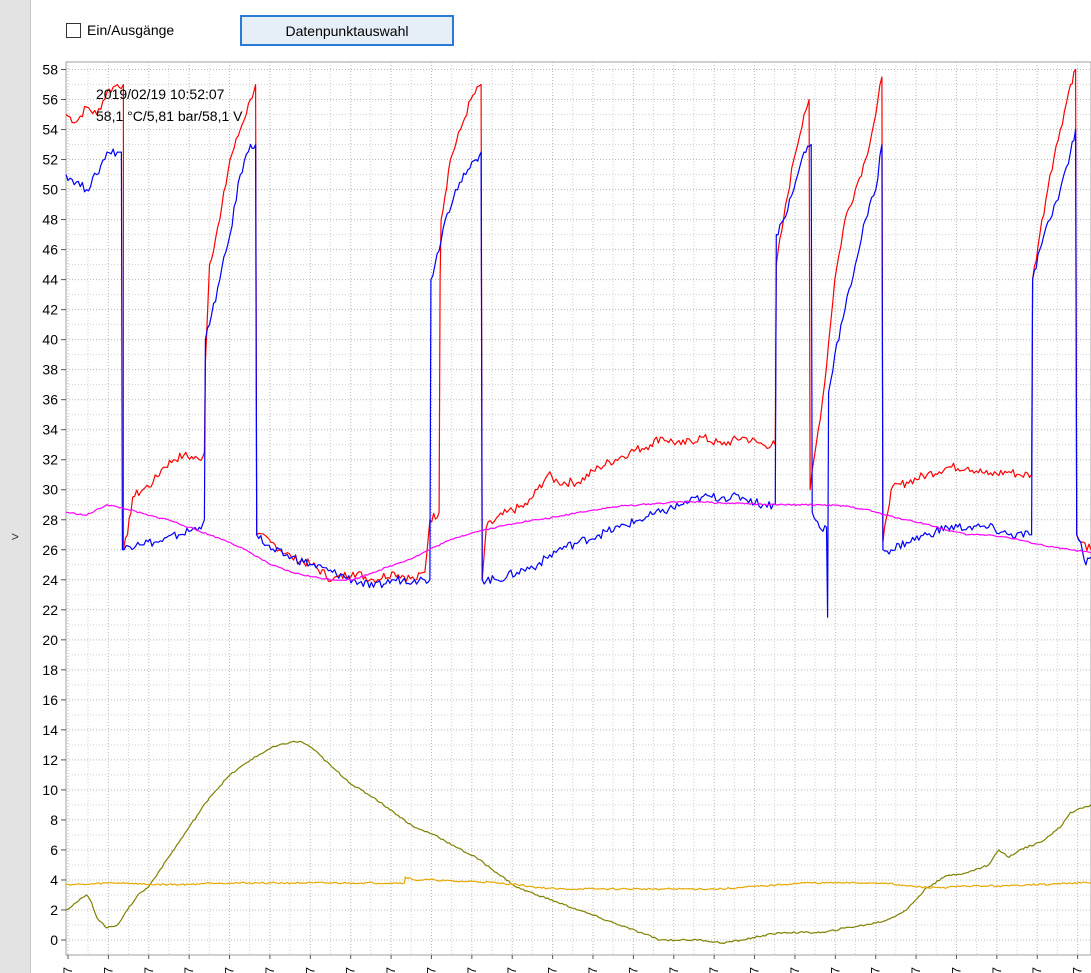 This screenshot has width=1091, height=973. What do you see at coordinates (15, 486) in the screenshot?
I see `left-side-panel: >` at bounding box center [15, 486].